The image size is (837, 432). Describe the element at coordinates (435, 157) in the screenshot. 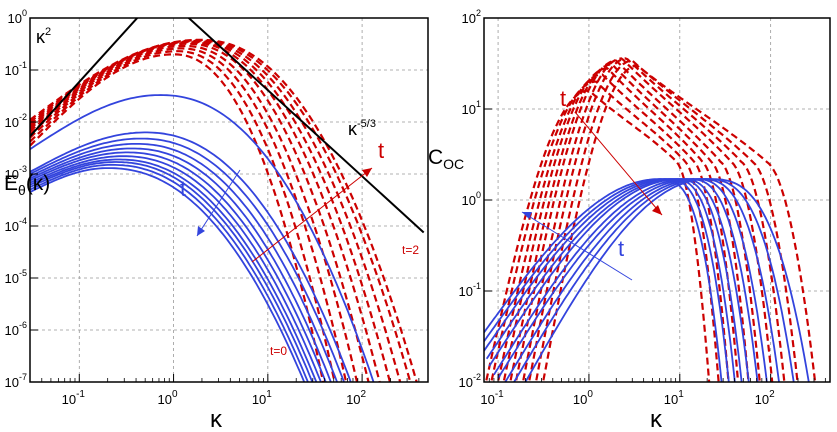

I see `chart-right-ylabel-main: C` at that location.